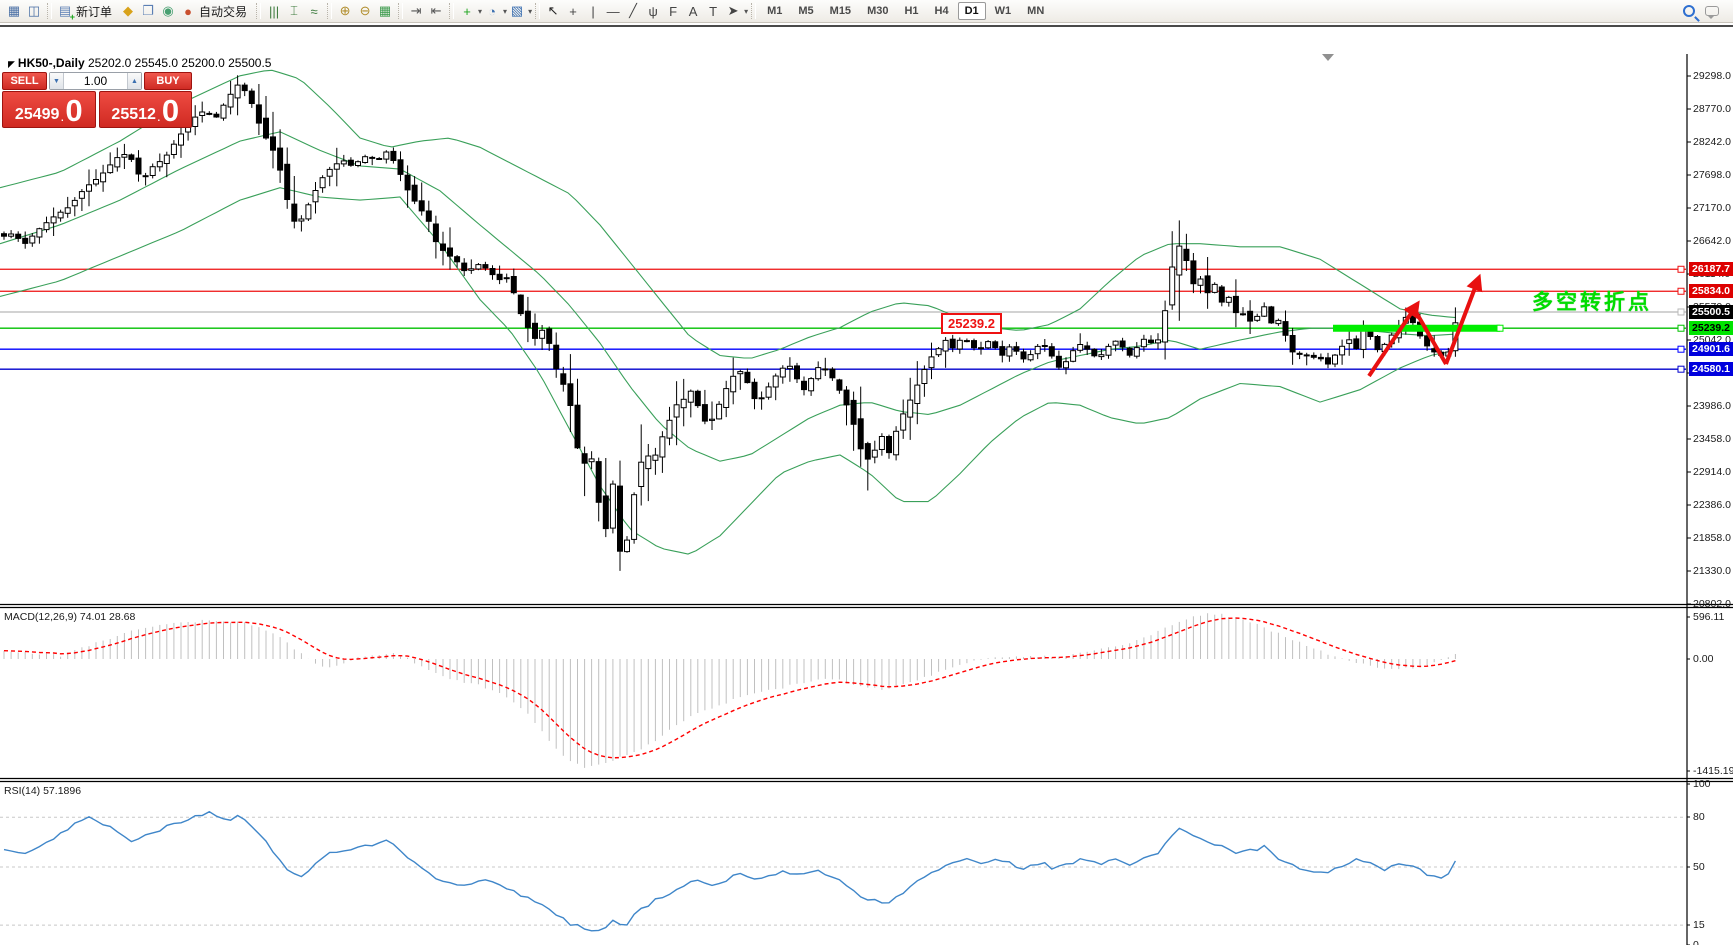 The height and width of the screenshot is (945, 1733). Describe the element at coordinates (133, 114) in the screenshot. I see `buy-price-main: 25512` at that location.